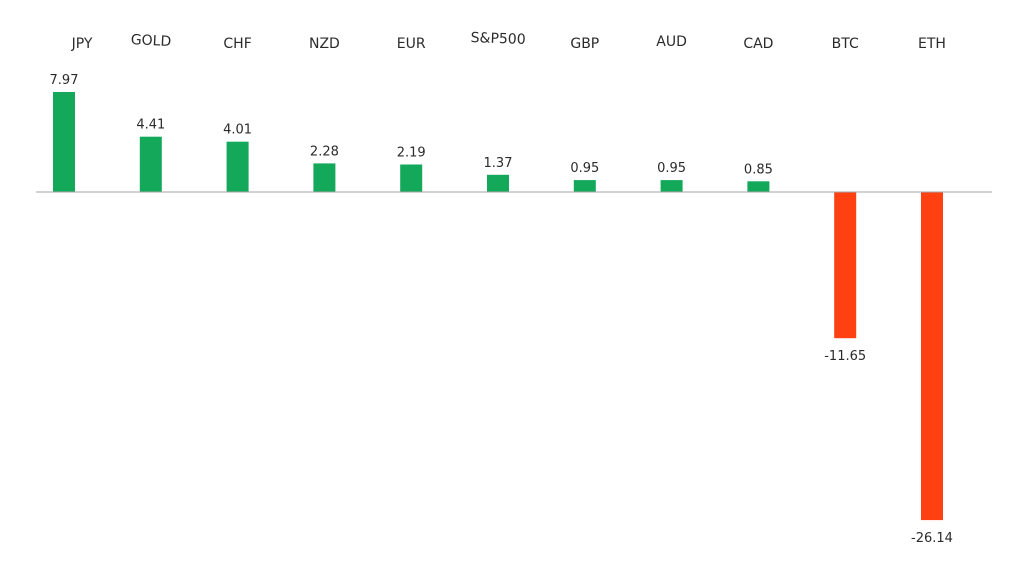 This screenshot has height=574, width=1024. I want to click on data-label: 4.01, so click(237, 130).